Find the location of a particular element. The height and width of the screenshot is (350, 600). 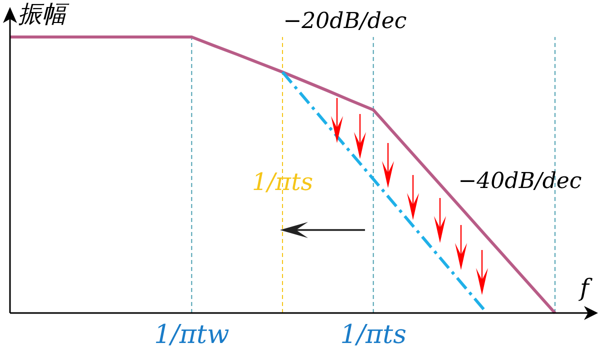

text: −20dB/dec is located at coordinates (345, 21).